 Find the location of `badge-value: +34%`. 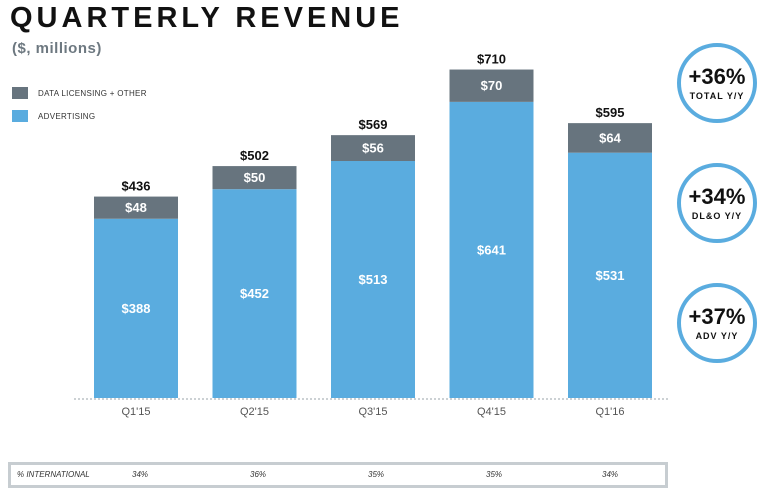

badge-value: +34% is located at coordinates (717, 196).